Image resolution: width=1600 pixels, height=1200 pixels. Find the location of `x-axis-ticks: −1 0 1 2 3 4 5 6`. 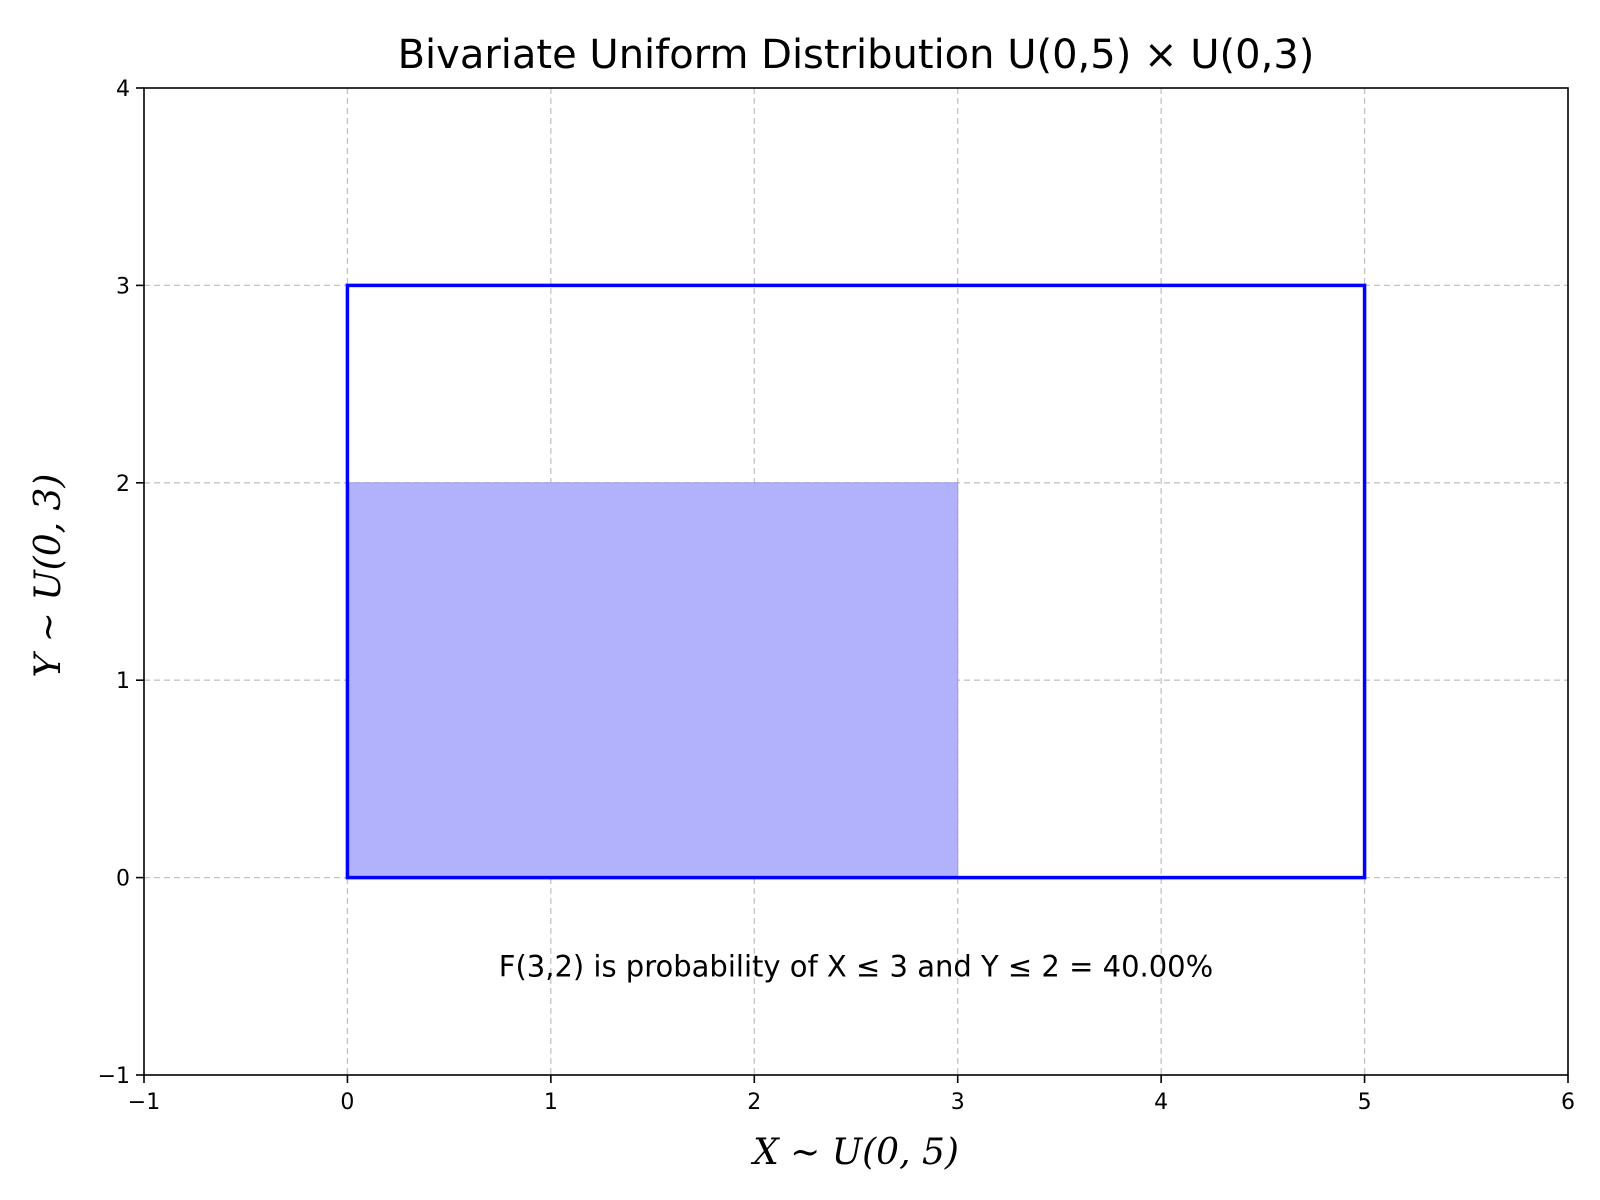

x-axis-ticks: −1 0 1 2 3 4 5 6 is located at coordinates (851, 1095).